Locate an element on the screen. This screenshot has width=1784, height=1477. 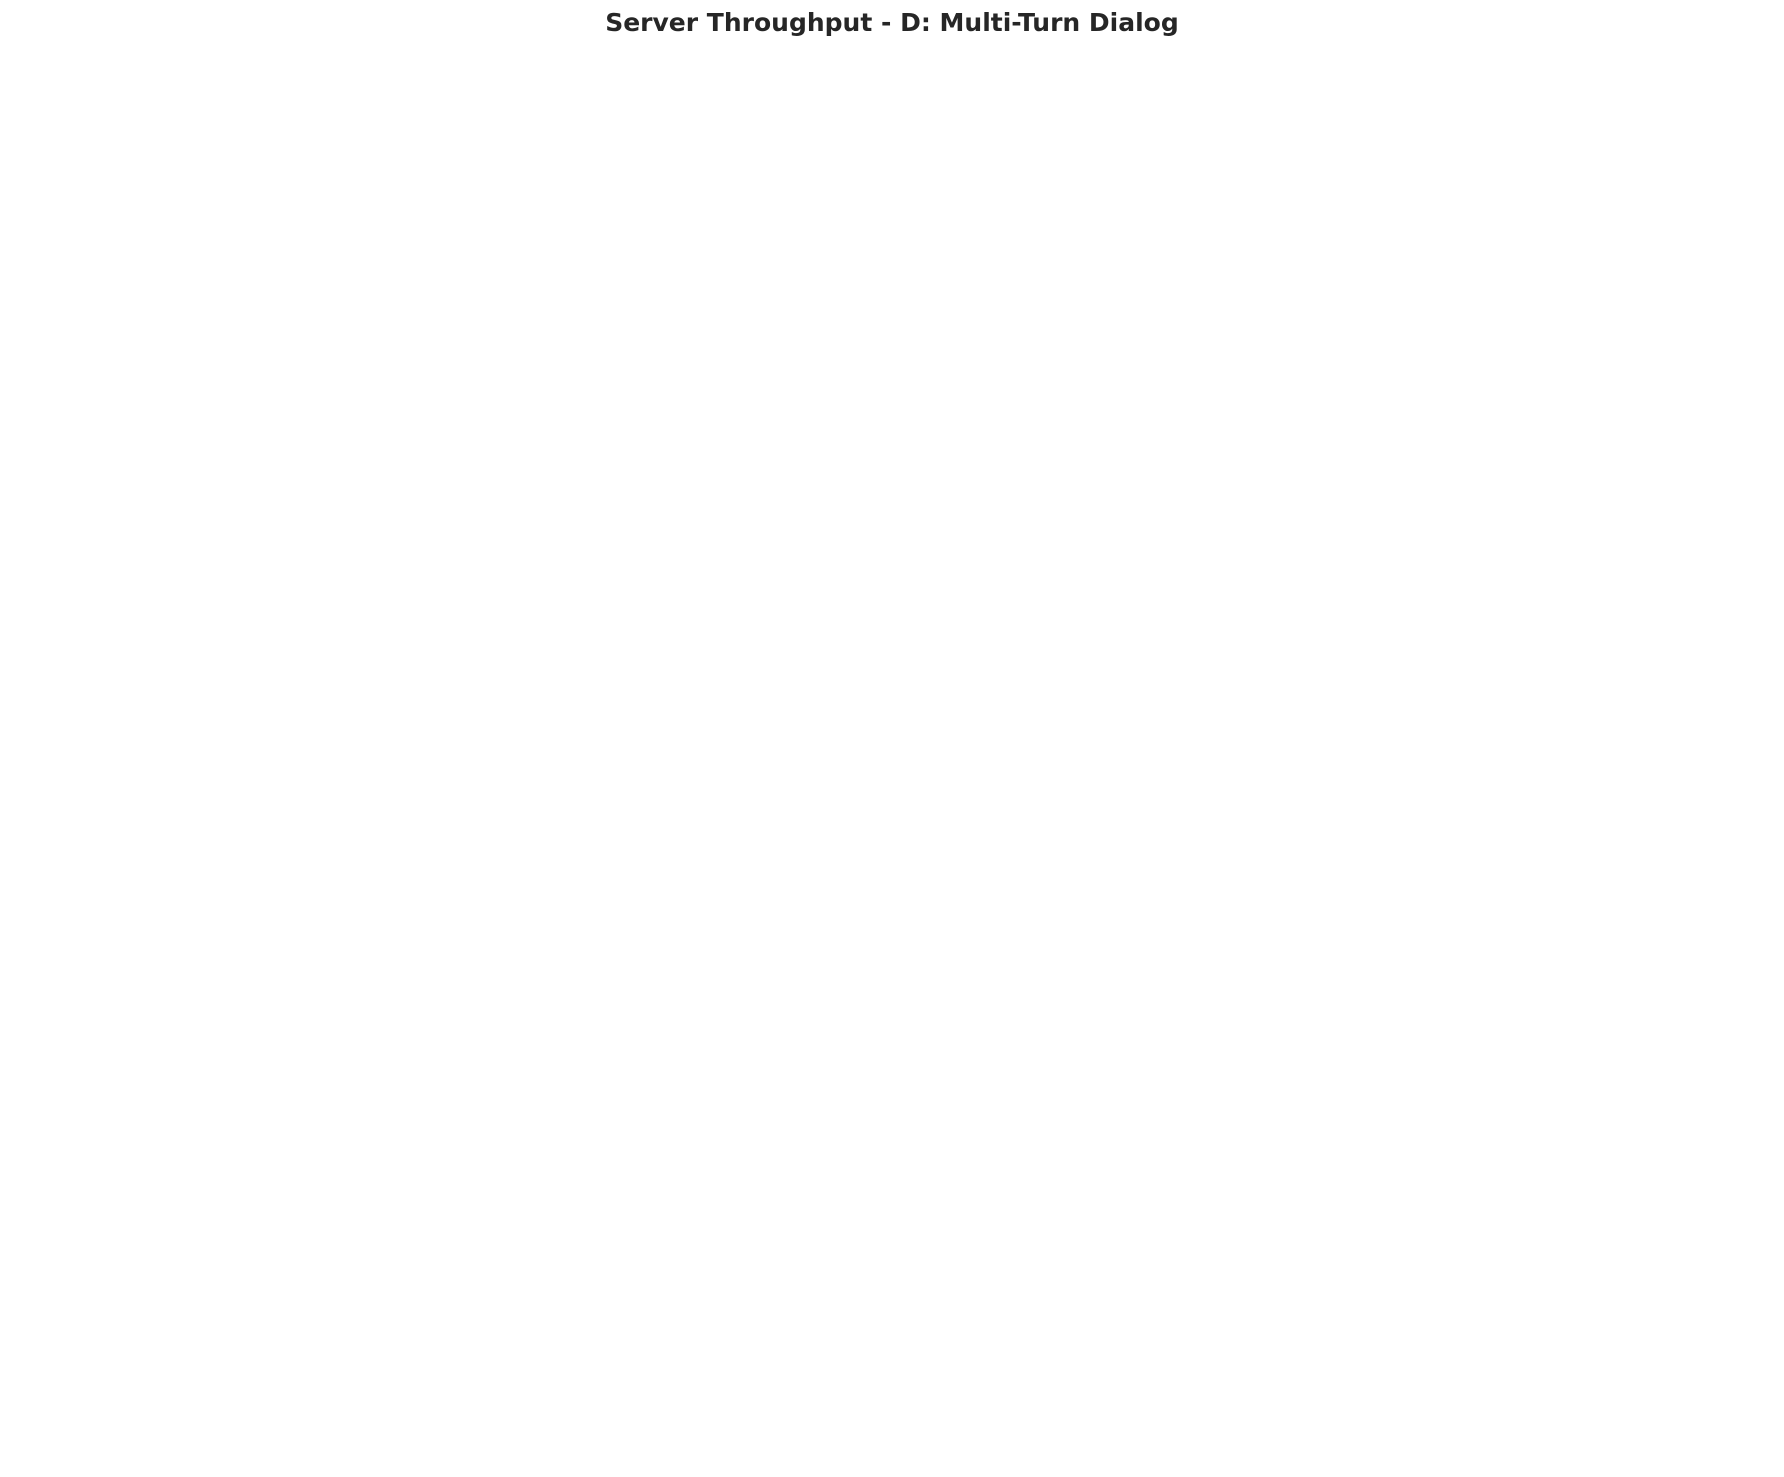
x-tick-label: 8 is located at coordinates (400, 1426).